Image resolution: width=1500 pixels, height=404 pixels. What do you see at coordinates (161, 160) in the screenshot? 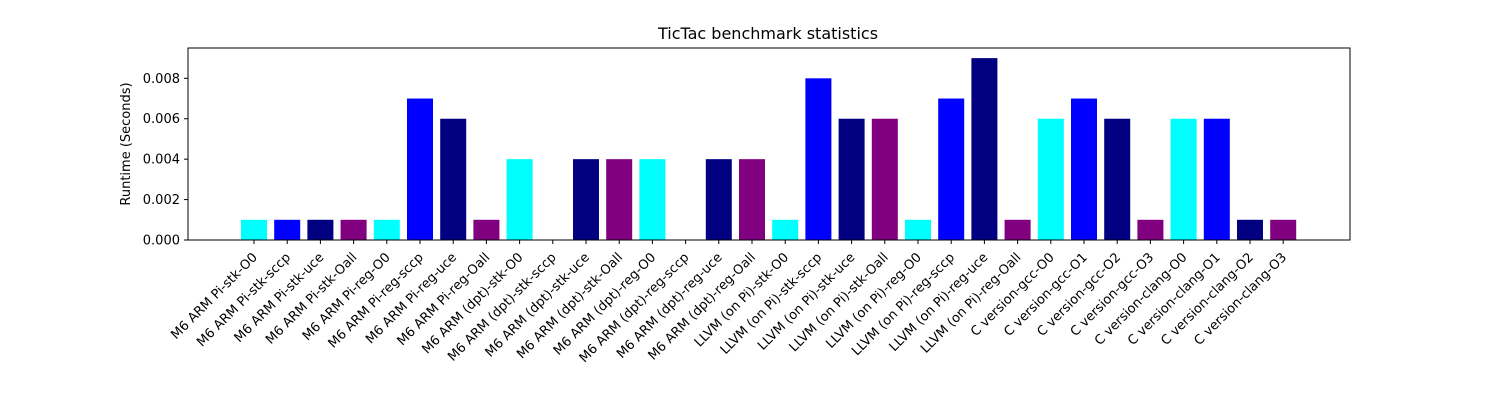
I see `y-tick-label-2: 0.004` at bounding box center [161, 160].